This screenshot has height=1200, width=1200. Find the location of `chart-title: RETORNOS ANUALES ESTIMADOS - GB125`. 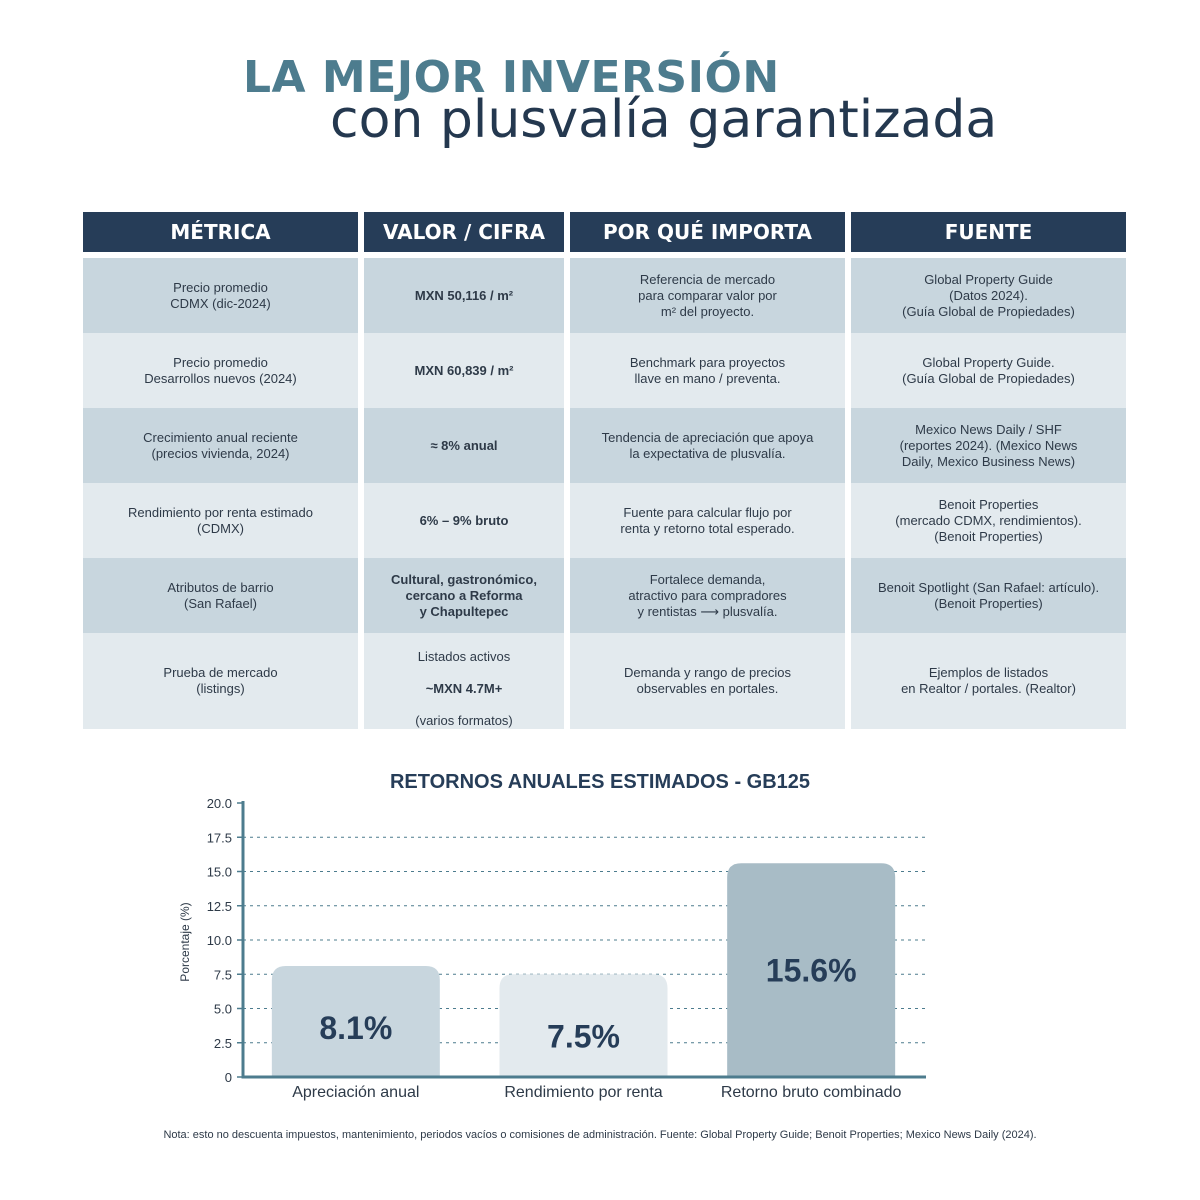

chart-title: RETORNOS ANUALES ESTIMADOS - GB125 is located at coordinates (600, 782).